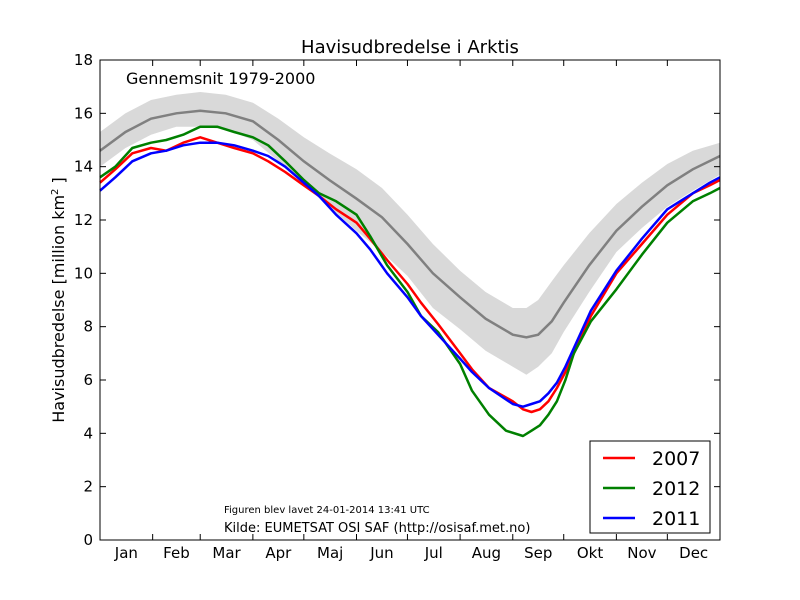 The image size is (800, 600). I want to click on y-tick-label: 0, so click(88, 540).